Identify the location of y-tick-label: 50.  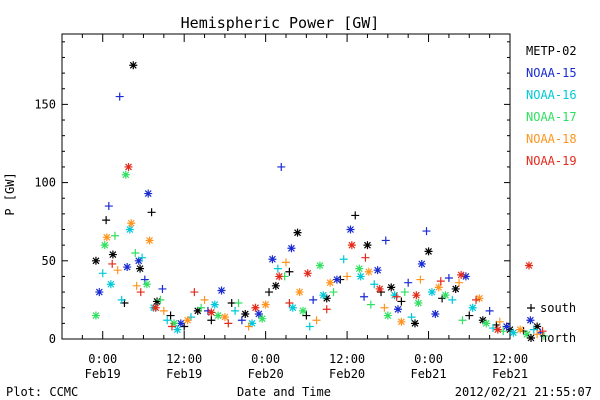
(49, 261).